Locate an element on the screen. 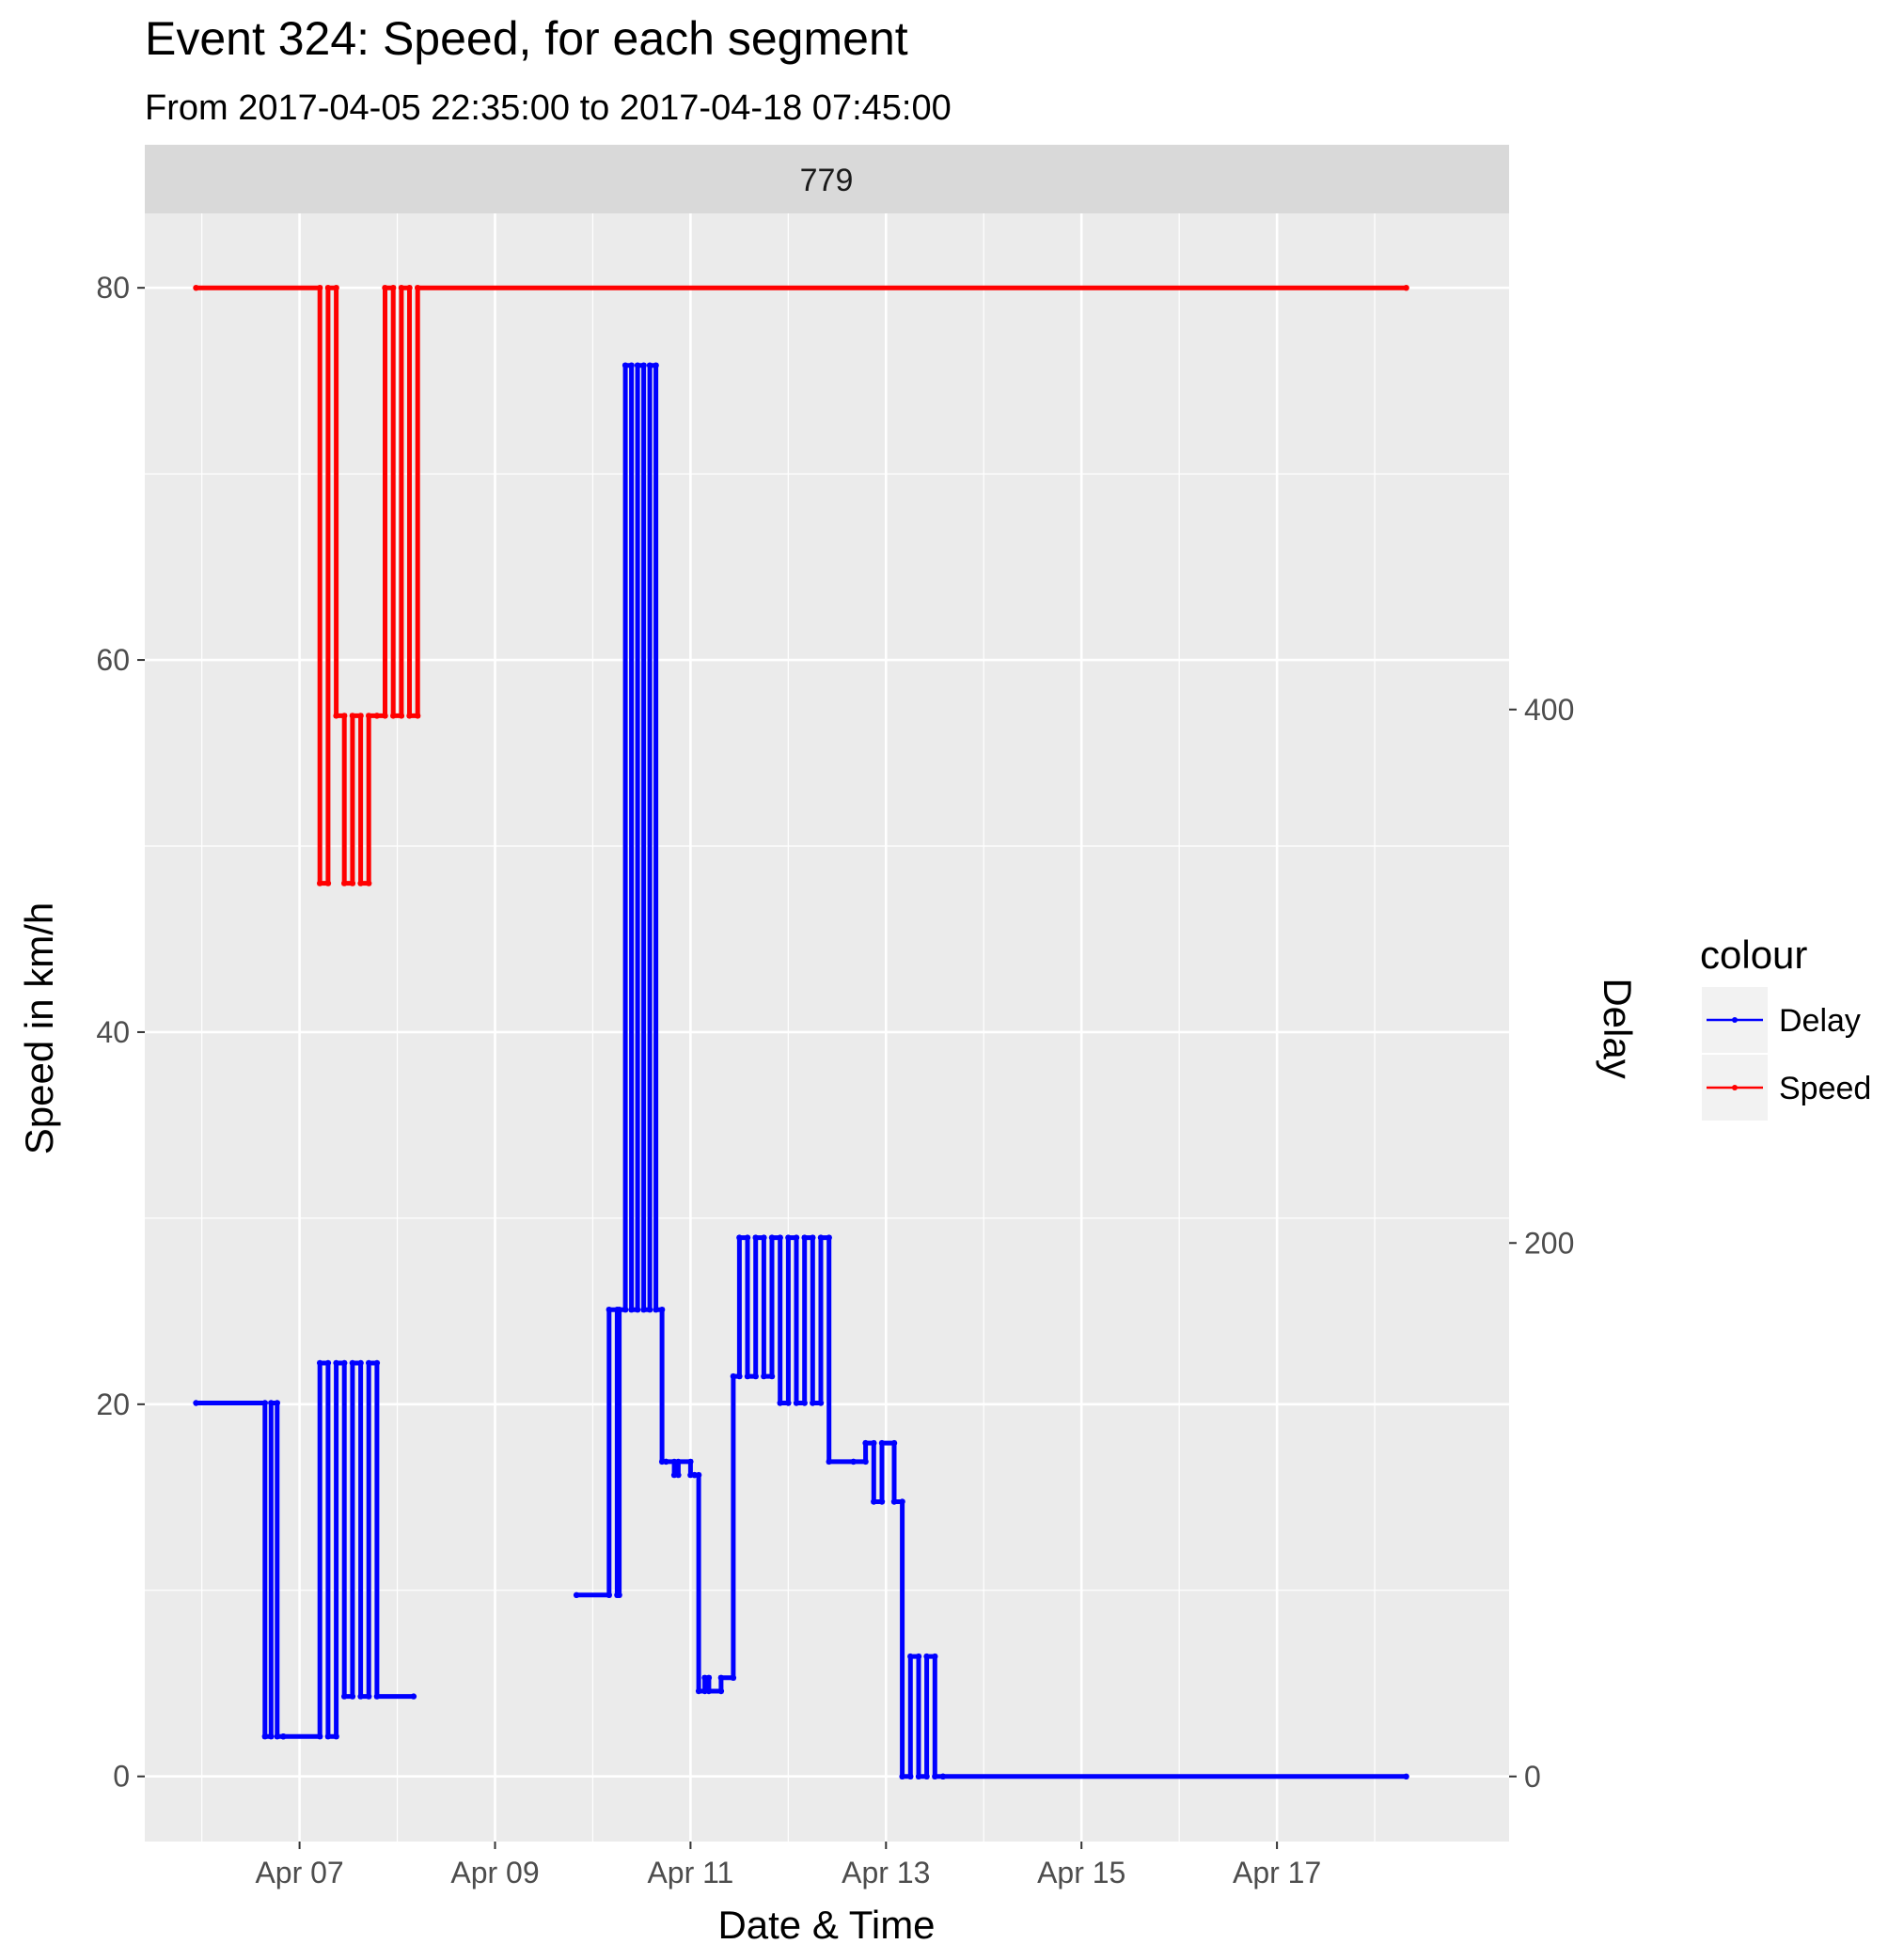 The width and height of the screenshot is (1904, 1944). y2-tick-label: 200 is located at coordinates (1549, 1243).